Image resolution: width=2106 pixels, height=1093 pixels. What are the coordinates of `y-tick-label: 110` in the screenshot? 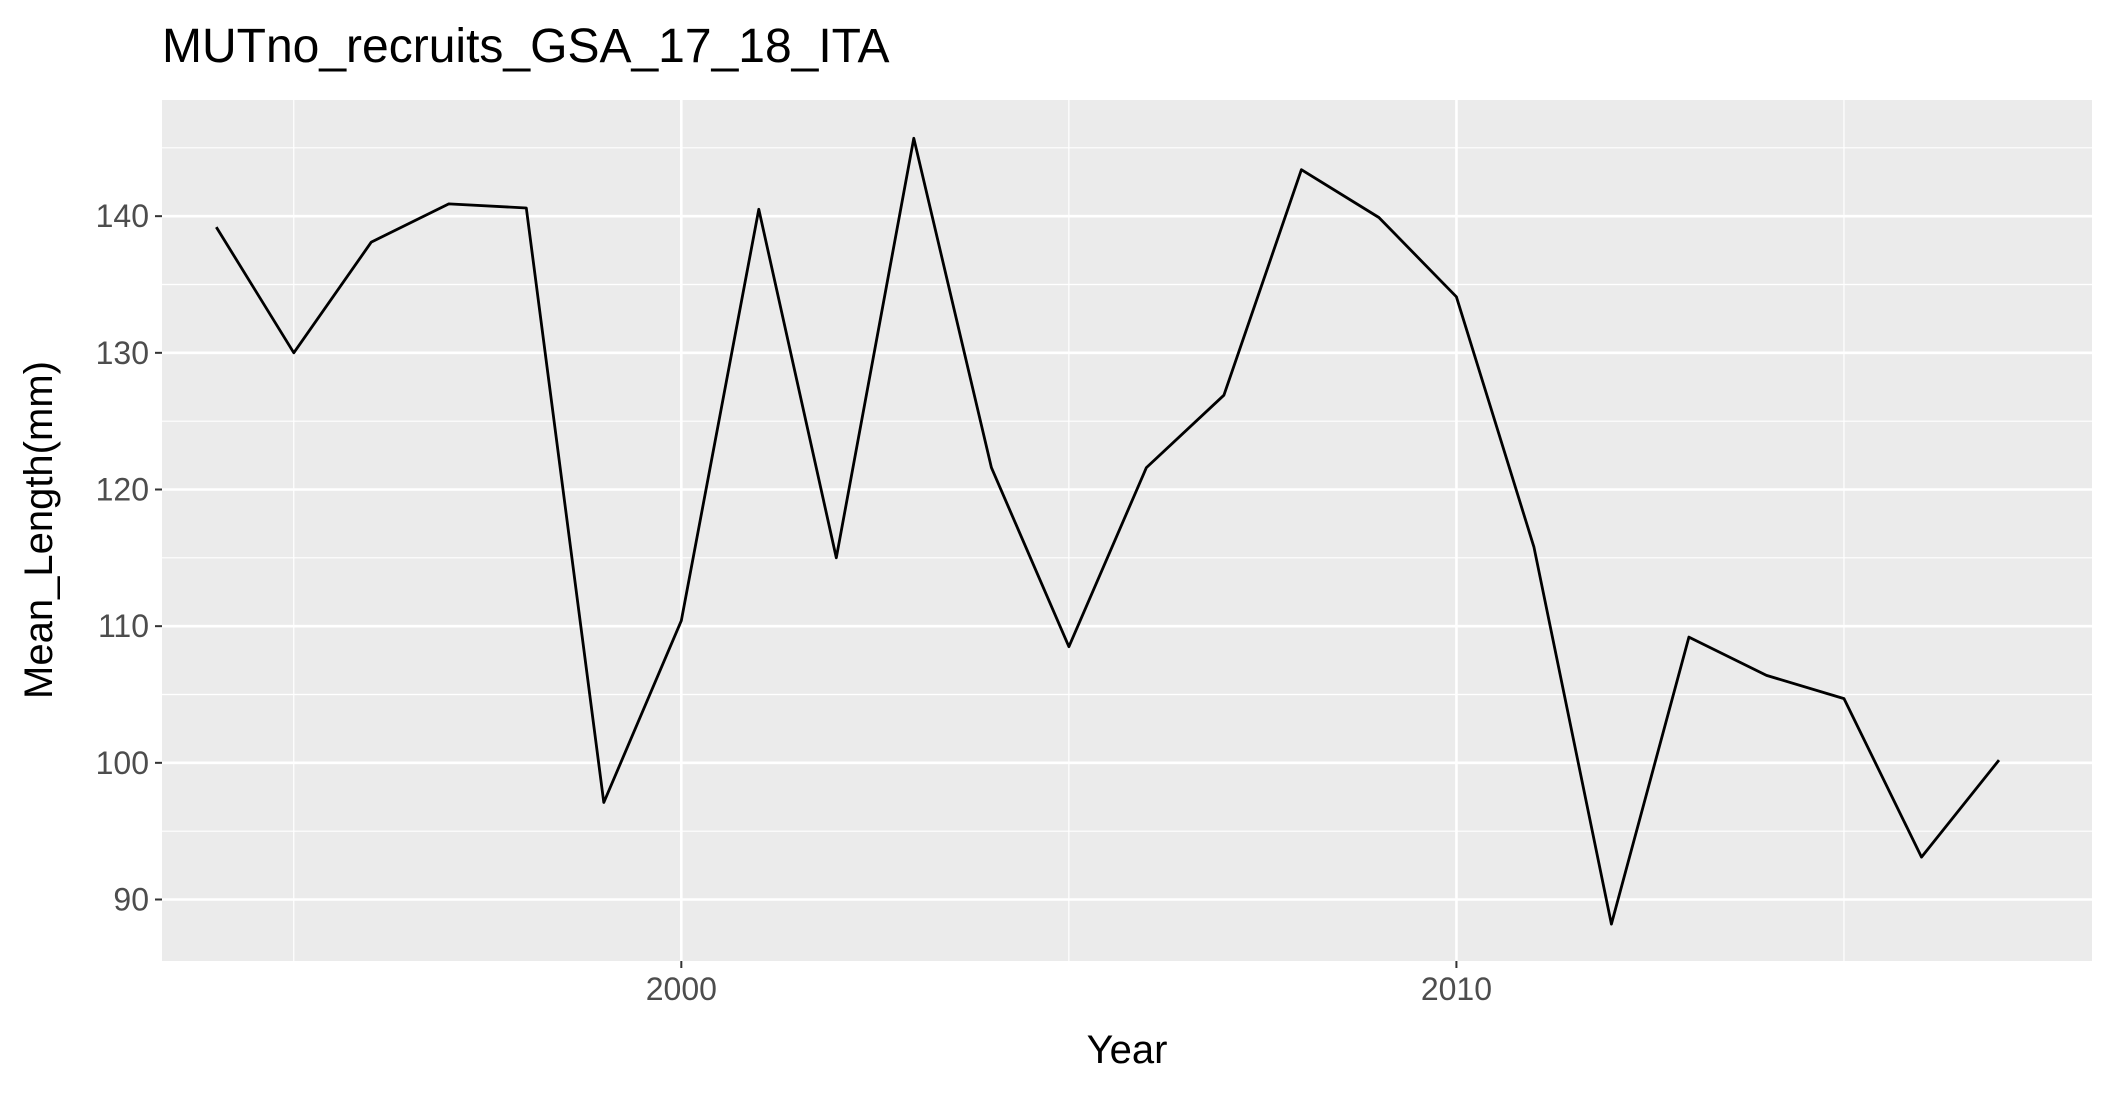 It's located at (123, 626).